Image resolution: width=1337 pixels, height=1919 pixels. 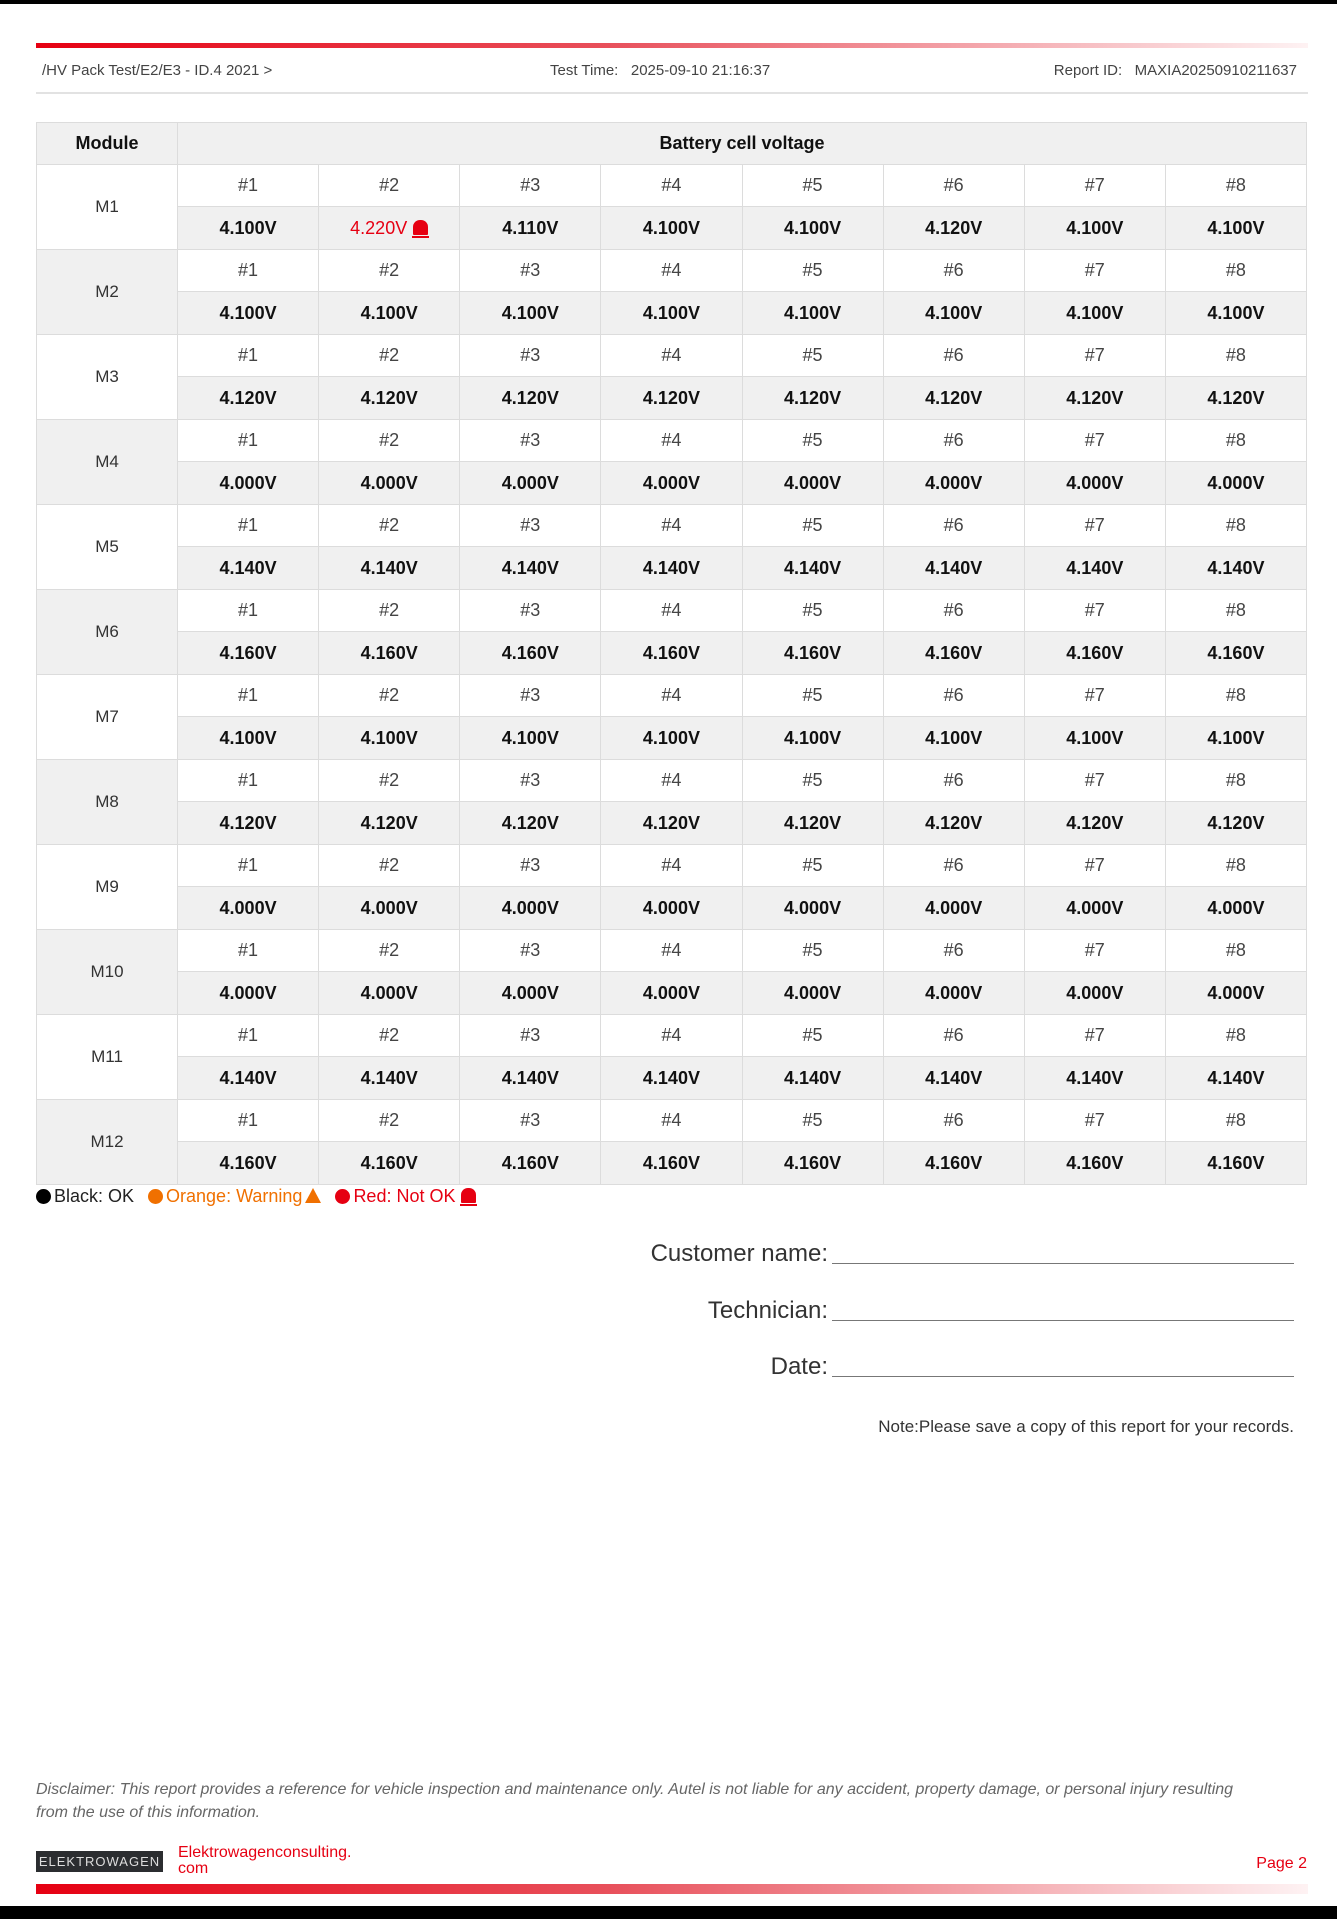 What do you see at coordinates (1063, 1263) in the screenshot?
I see `customer-name-line` at bounding box center [1063, 1263].